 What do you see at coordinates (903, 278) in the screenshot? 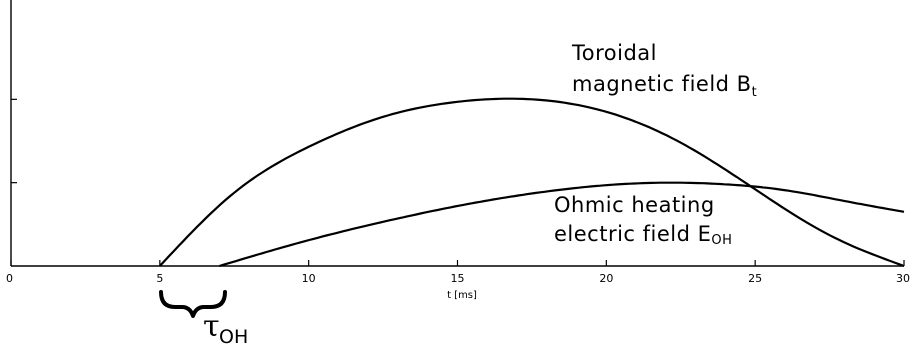
I see `x-tick-label: 30` at bounding box center [903, 278].